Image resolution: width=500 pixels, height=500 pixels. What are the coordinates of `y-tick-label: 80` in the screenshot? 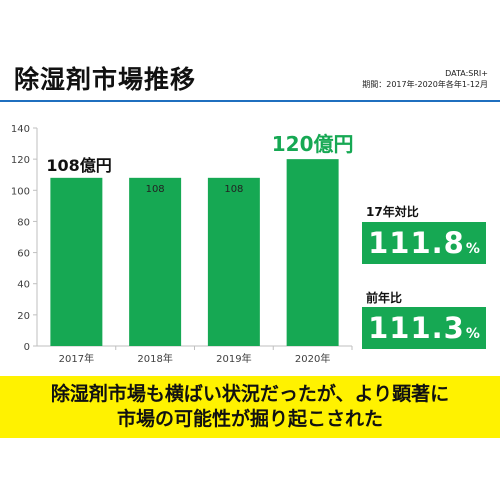 It's located at (23, 222).